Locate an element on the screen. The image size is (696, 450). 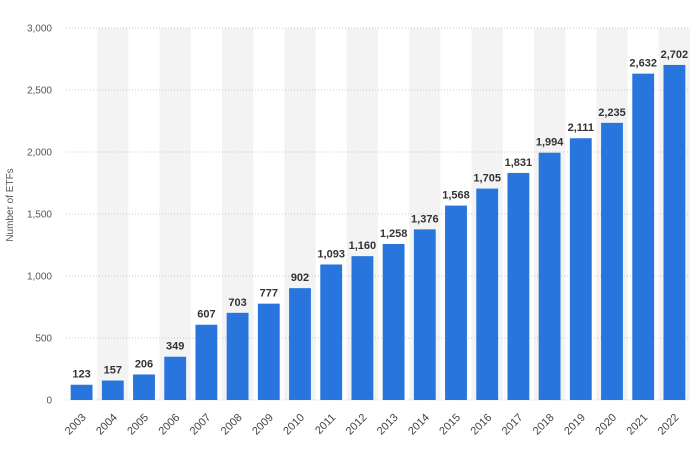
x-tick-label: 2022 is located at coordinates (669, 425).